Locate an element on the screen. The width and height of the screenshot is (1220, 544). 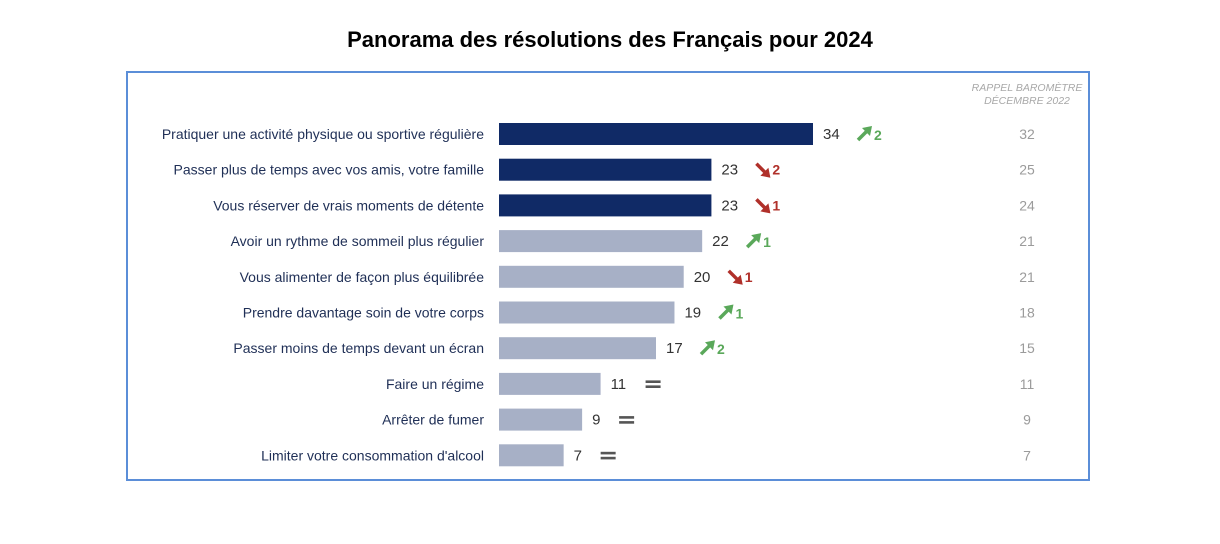
category-label: Faire un régime is located at coordinates (435, 384).